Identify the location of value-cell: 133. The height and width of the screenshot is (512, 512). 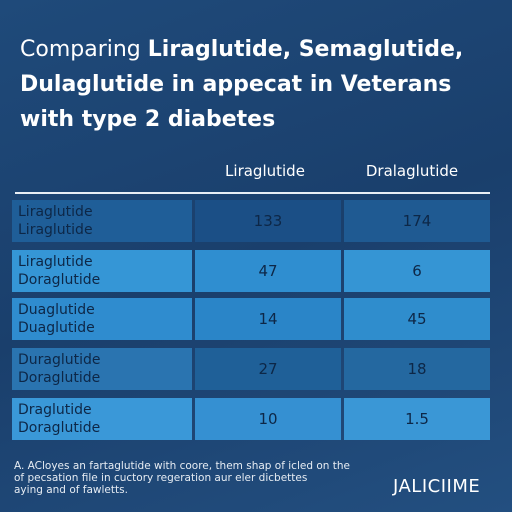
(268, 221).